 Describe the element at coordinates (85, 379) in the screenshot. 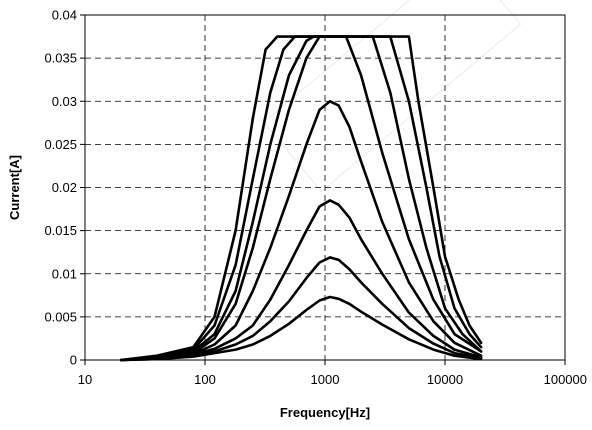

I see `x-tick-label: 10` at that location.